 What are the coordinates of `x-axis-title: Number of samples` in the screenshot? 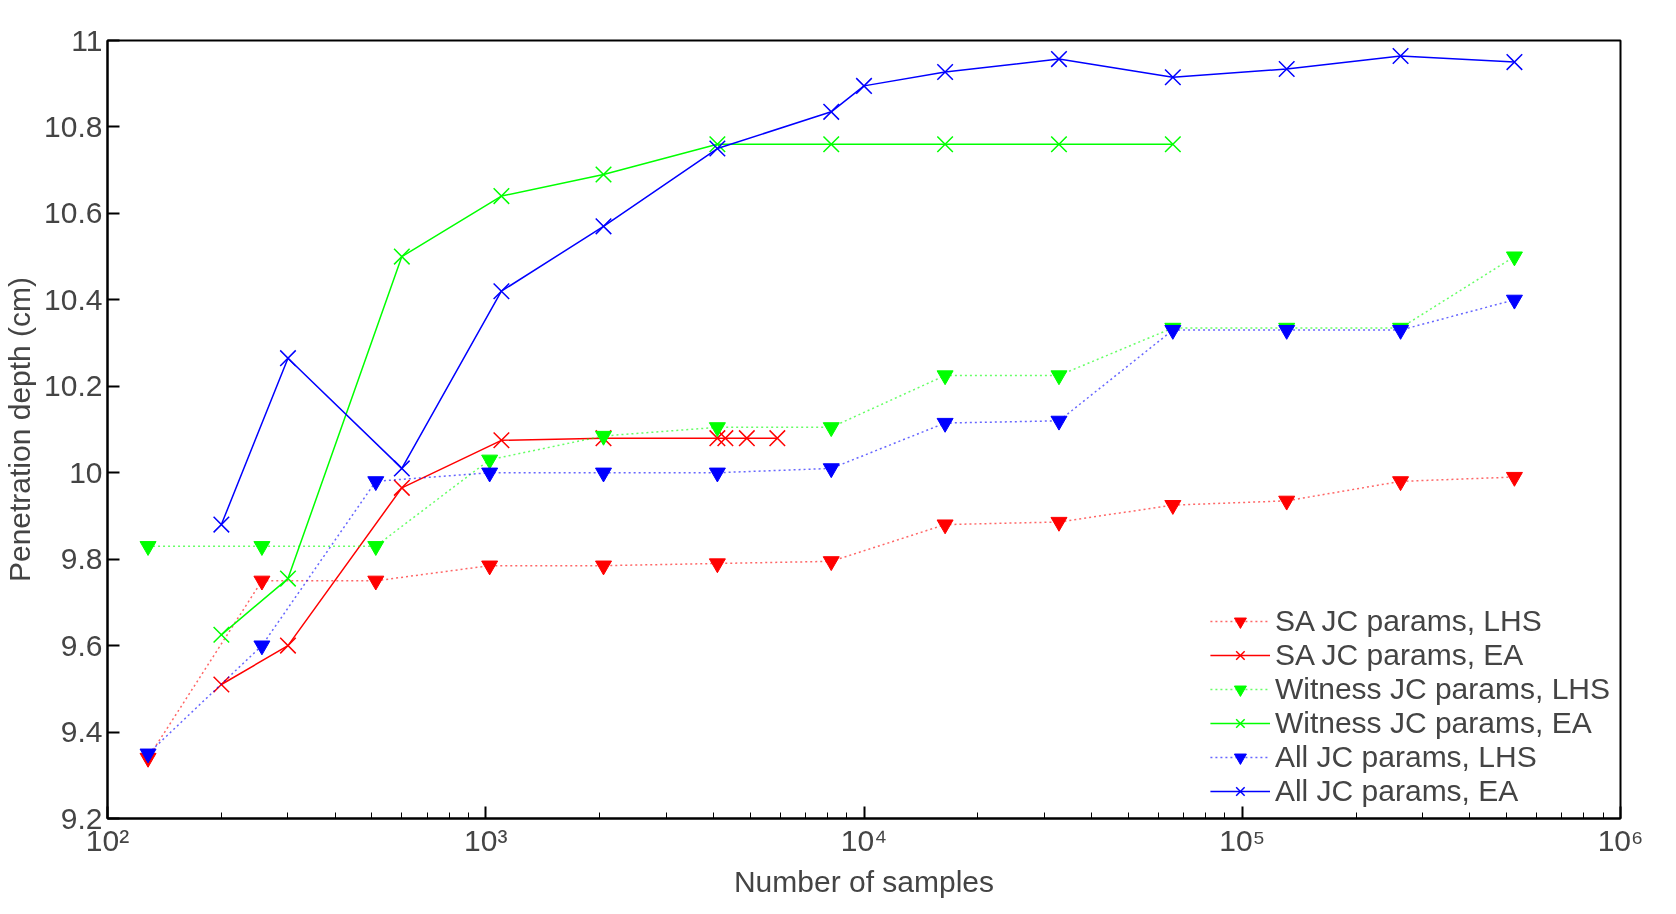 It's located at (864, 881).